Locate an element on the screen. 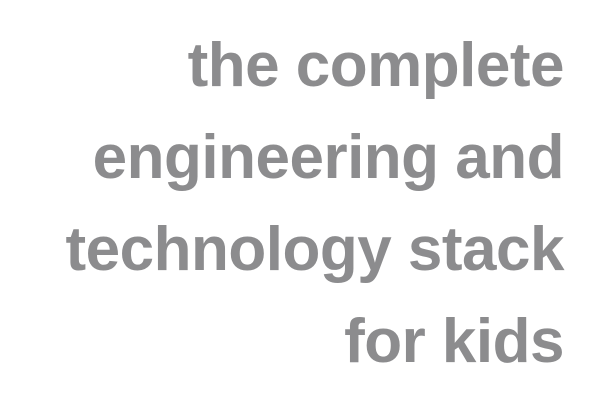  headline-line-4: for kids is located at coordinates (454, 341).